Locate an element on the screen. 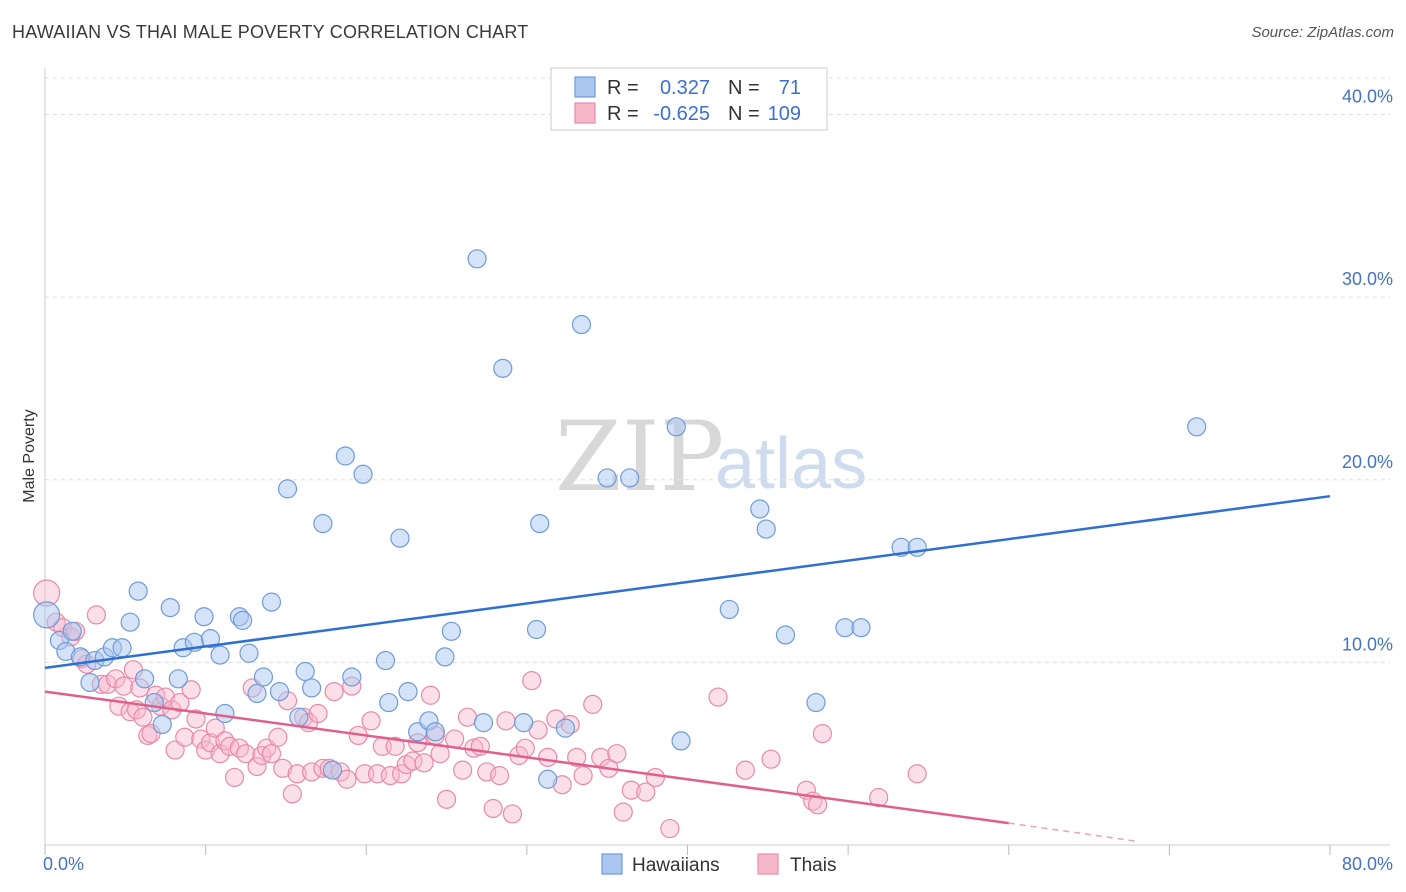  legend-n-value-hawaiians: 71 is located at coordinates (790, 88).